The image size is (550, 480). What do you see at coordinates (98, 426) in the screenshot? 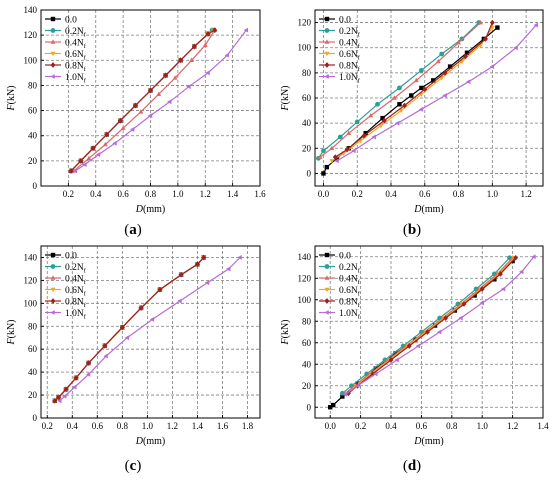
I see `x-tick-label: 0.6` at bounding box center [98, 426].